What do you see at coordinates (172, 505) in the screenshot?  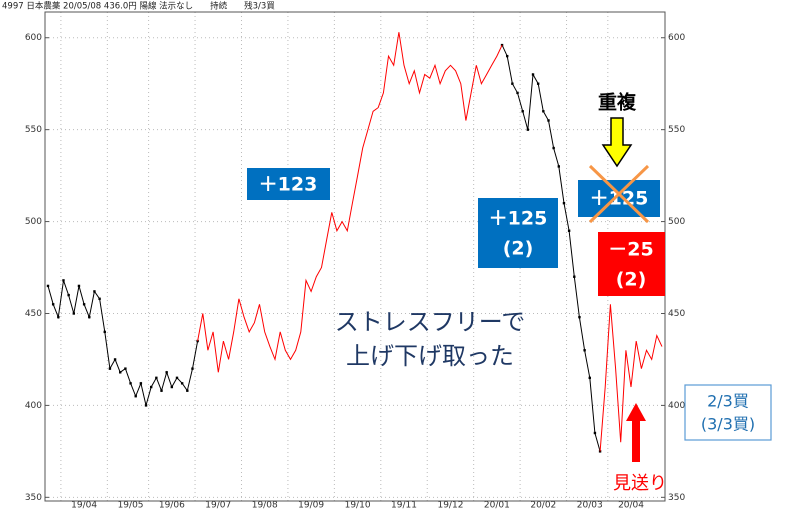 I see `x-tick-label: 19/06` at bounding box center [172, 505].